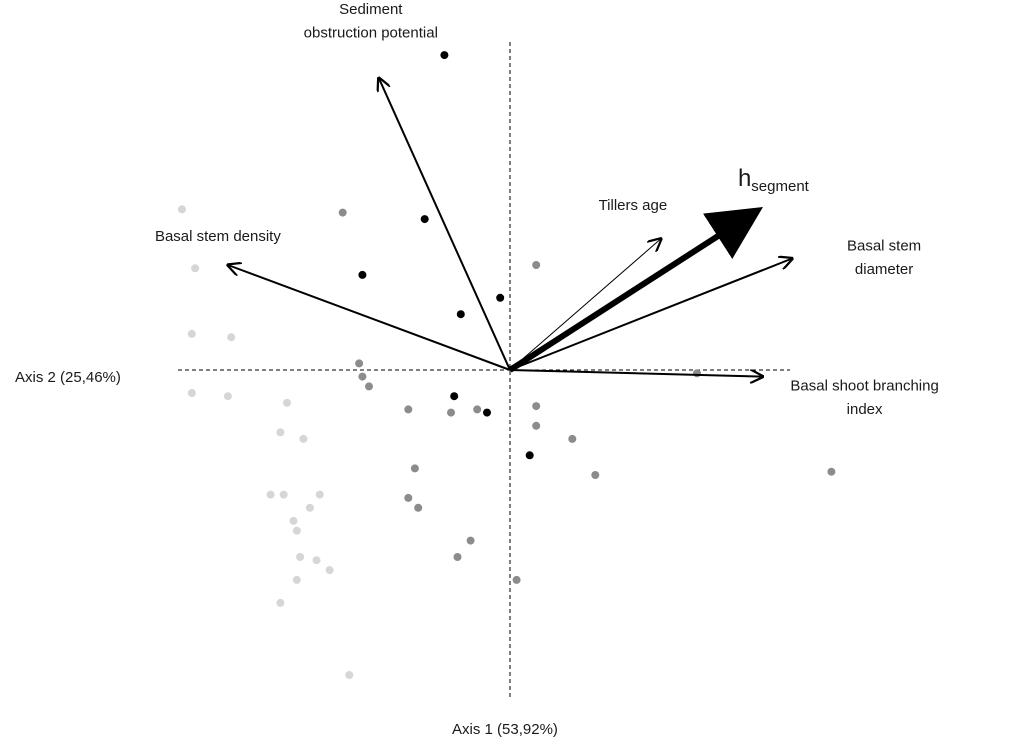 The height and width of the screenshot is (740, 1018). I want to click on y-axis-label: Axis 1 (53,92%), so click(505, 729).